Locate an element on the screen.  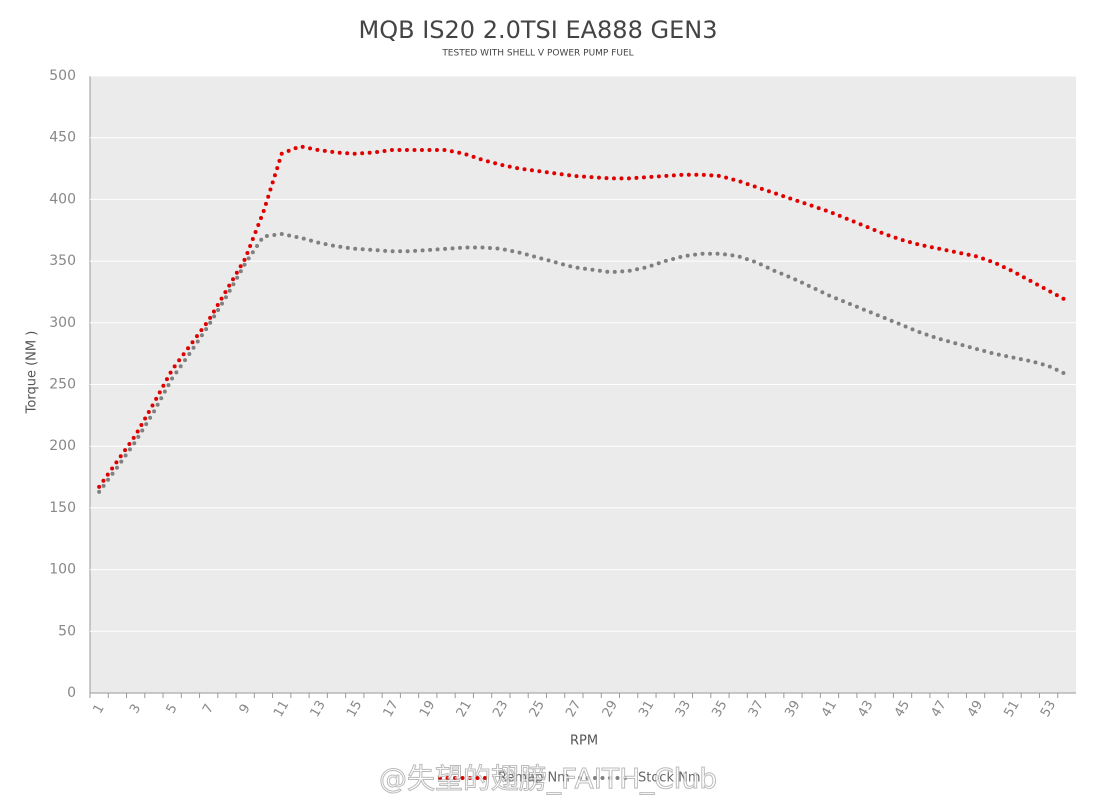
x-tick-label: 5 is located at coordinates (172, 709).